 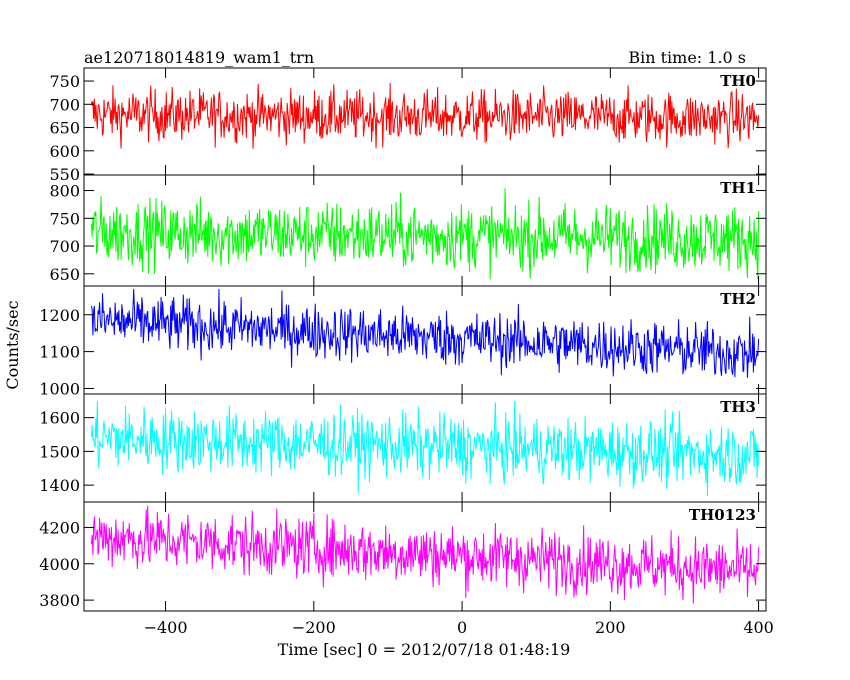 I want to click on panel-th3: 1400 1500 1600 TH3, so click(x=403, y=448).